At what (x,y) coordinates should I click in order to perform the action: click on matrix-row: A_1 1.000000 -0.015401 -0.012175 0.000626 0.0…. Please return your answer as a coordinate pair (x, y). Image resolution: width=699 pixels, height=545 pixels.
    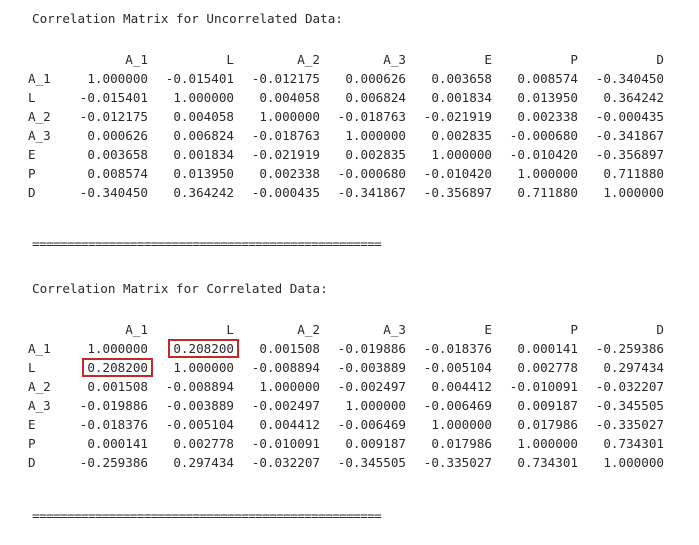
    Looking at the image, I should click on (346, 78).